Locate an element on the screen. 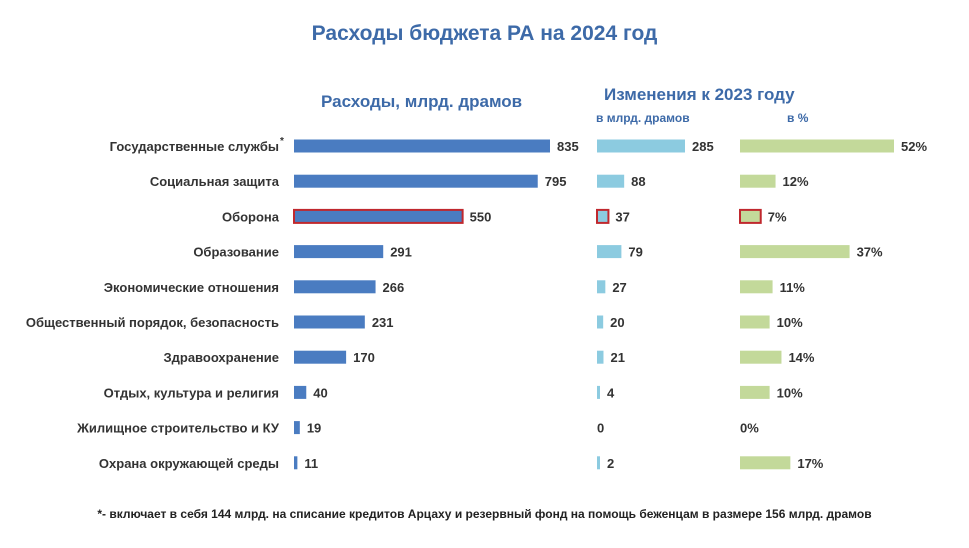 This screenshot has height=548, width=969. change-abs-value-label: 0 is located at coordinates (600, 428).